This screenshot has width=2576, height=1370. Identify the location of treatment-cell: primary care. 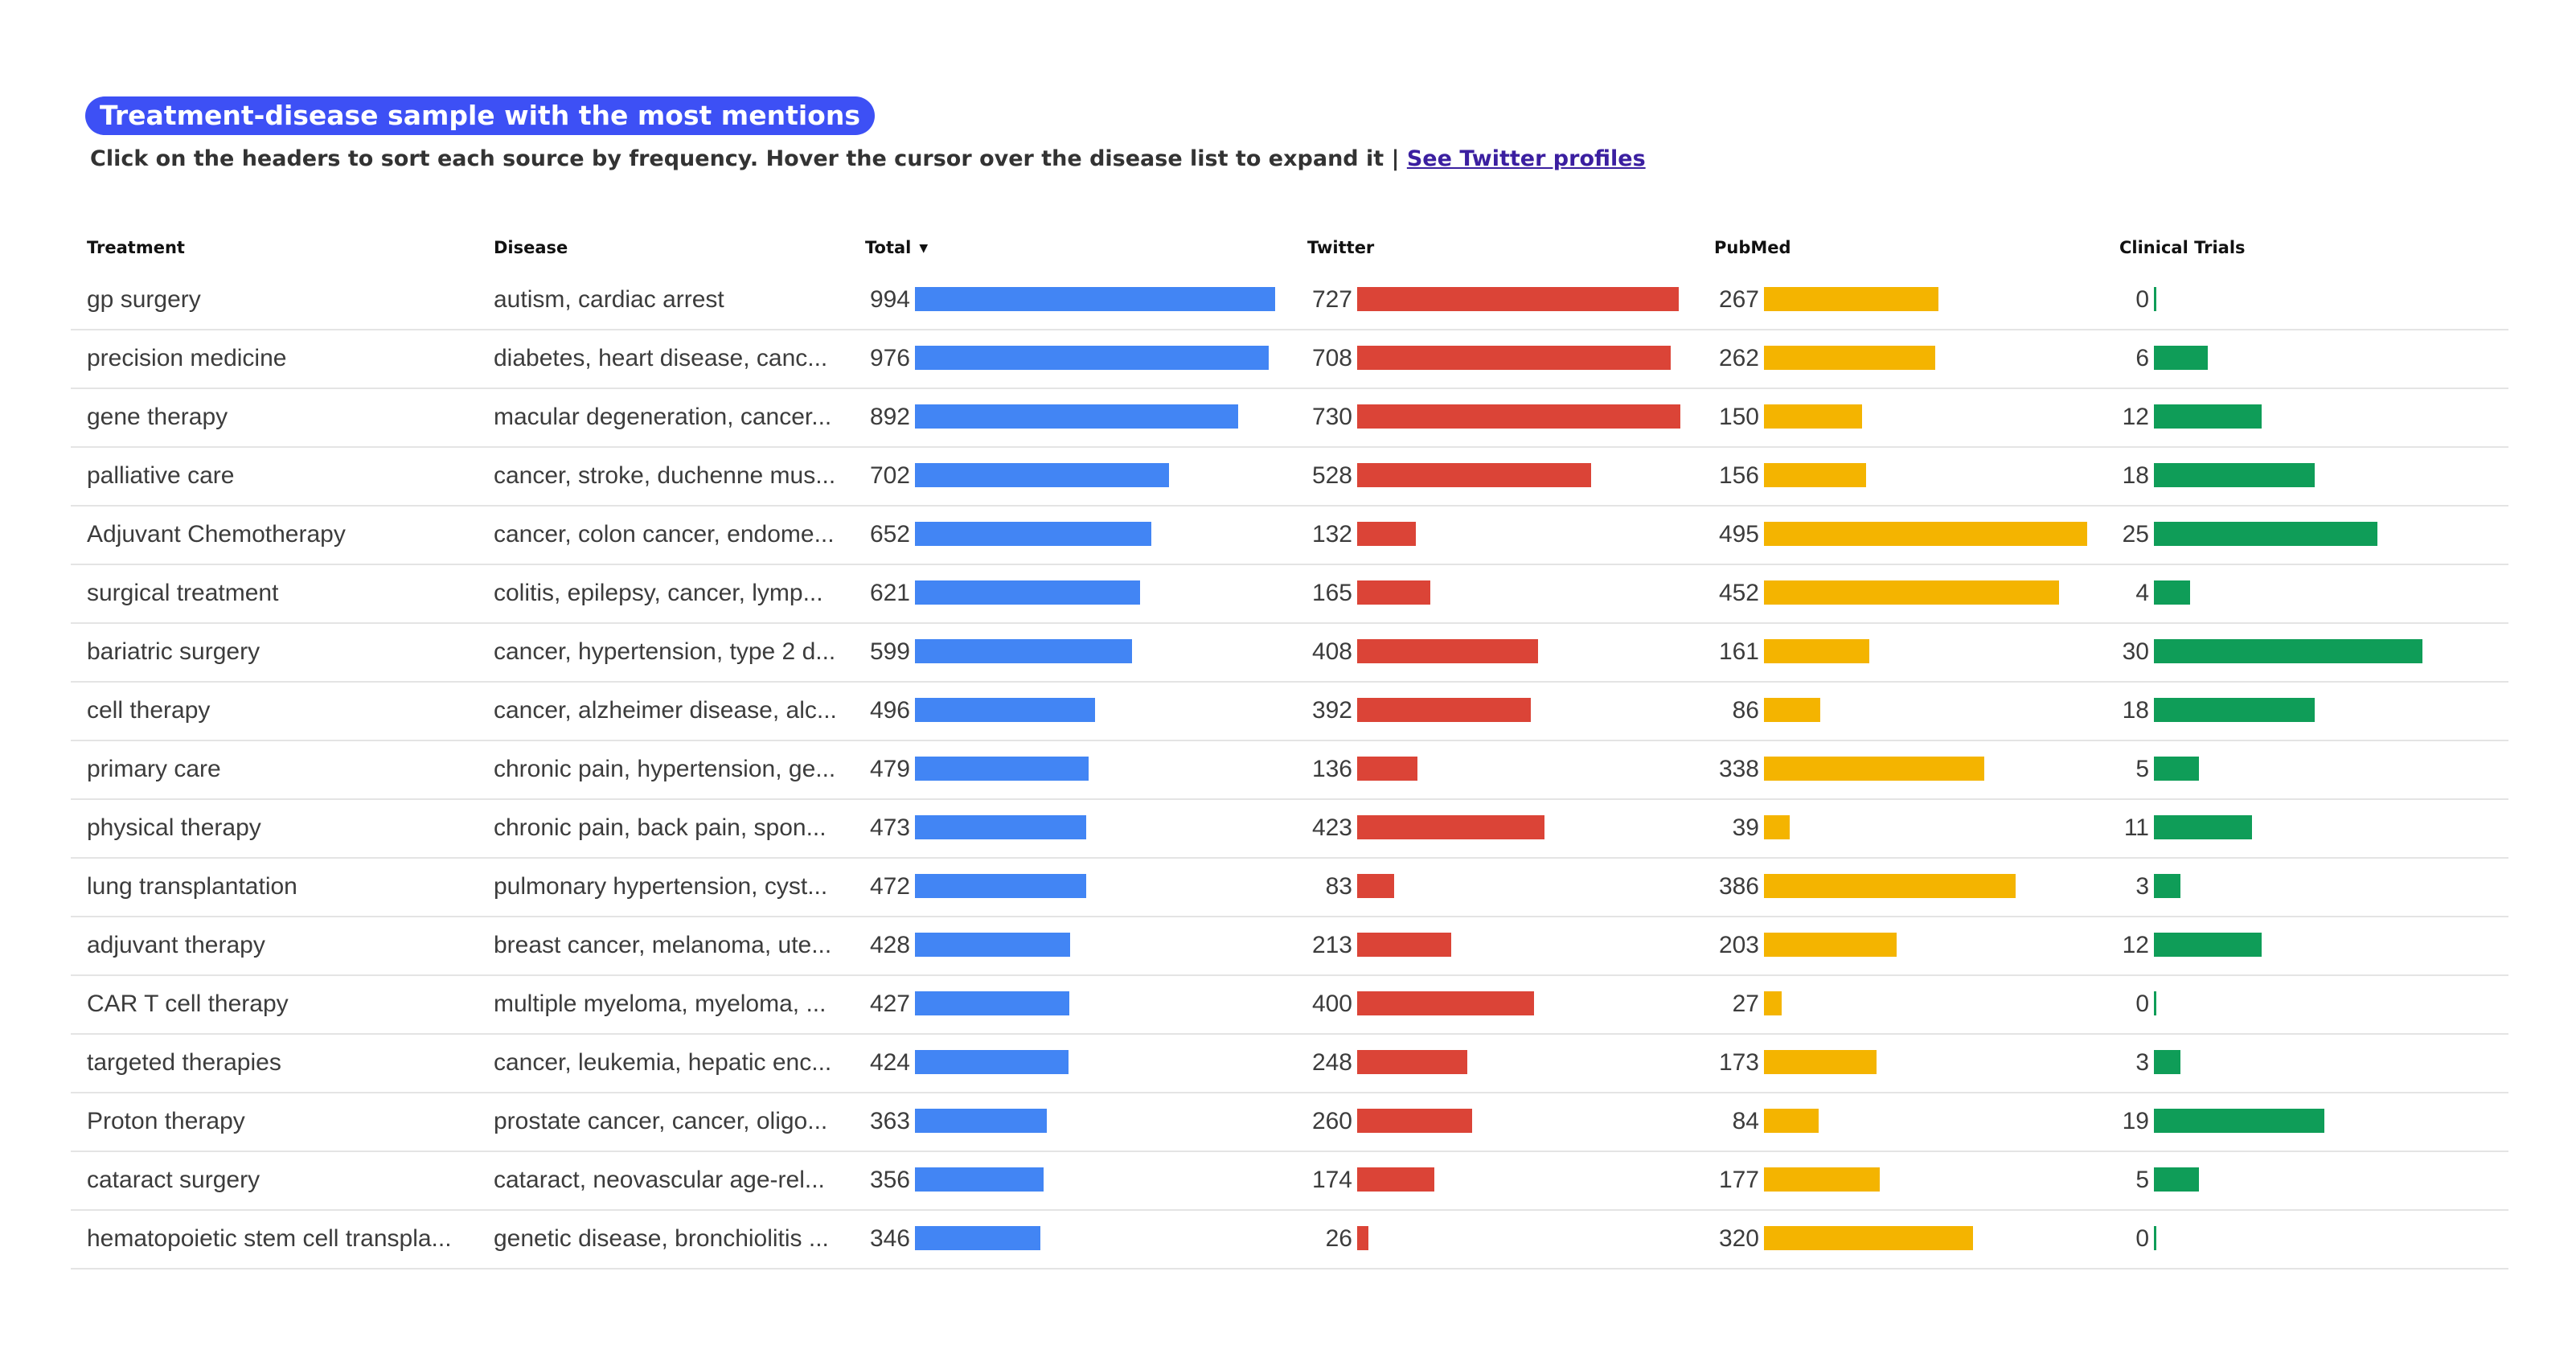
(154, 769).